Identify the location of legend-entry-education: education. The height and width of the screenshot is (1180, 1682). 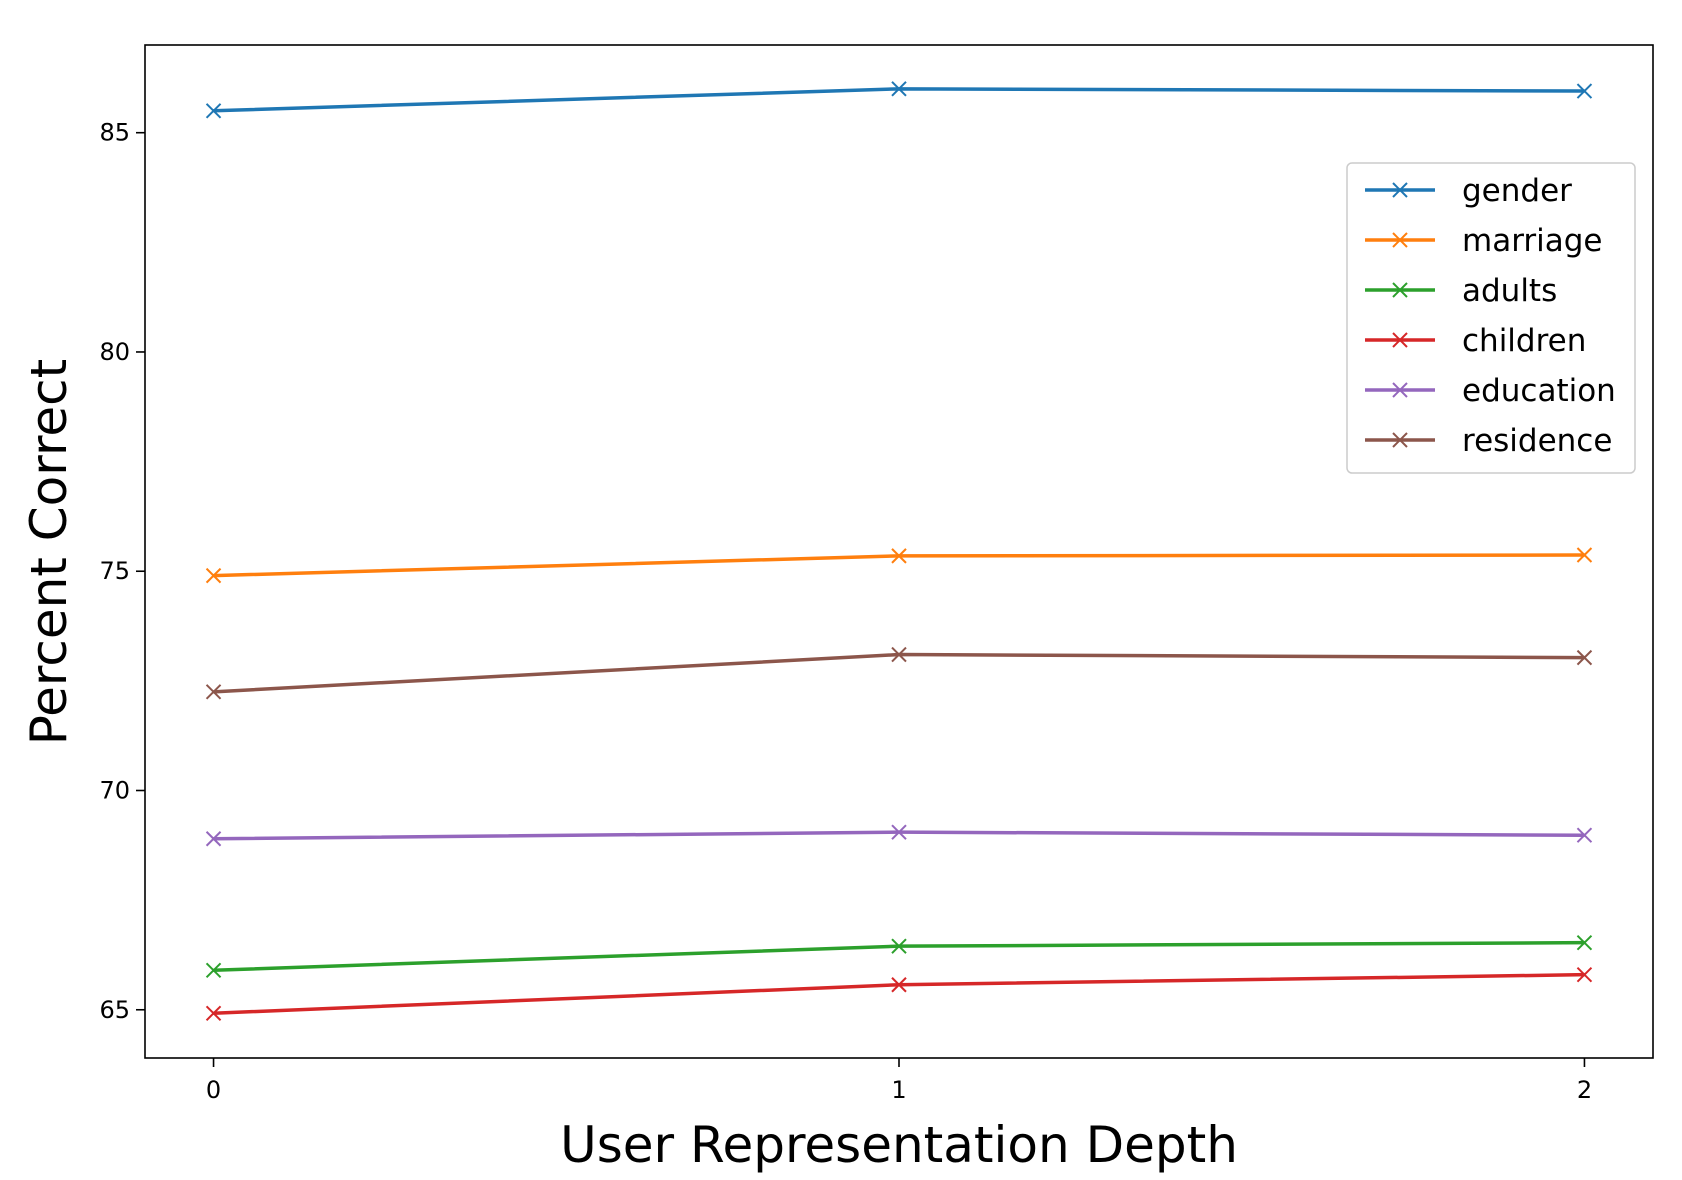
(1490, 391).